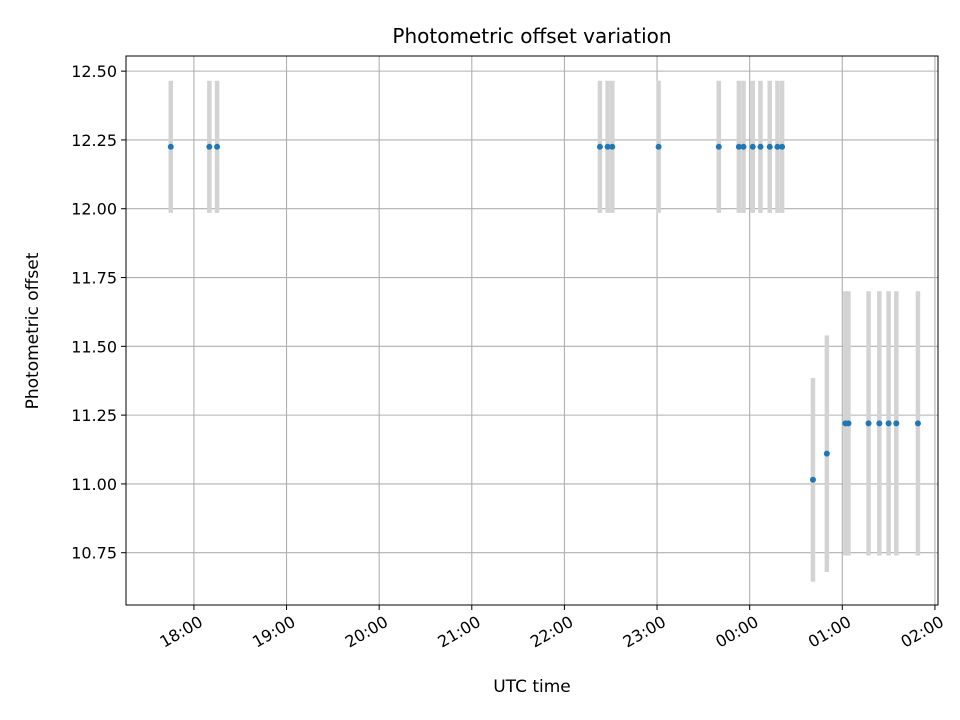  Describe the element at coordinates (33, 330) in the screenshot. I see `y-axis-title: Photometric offset` at that location.